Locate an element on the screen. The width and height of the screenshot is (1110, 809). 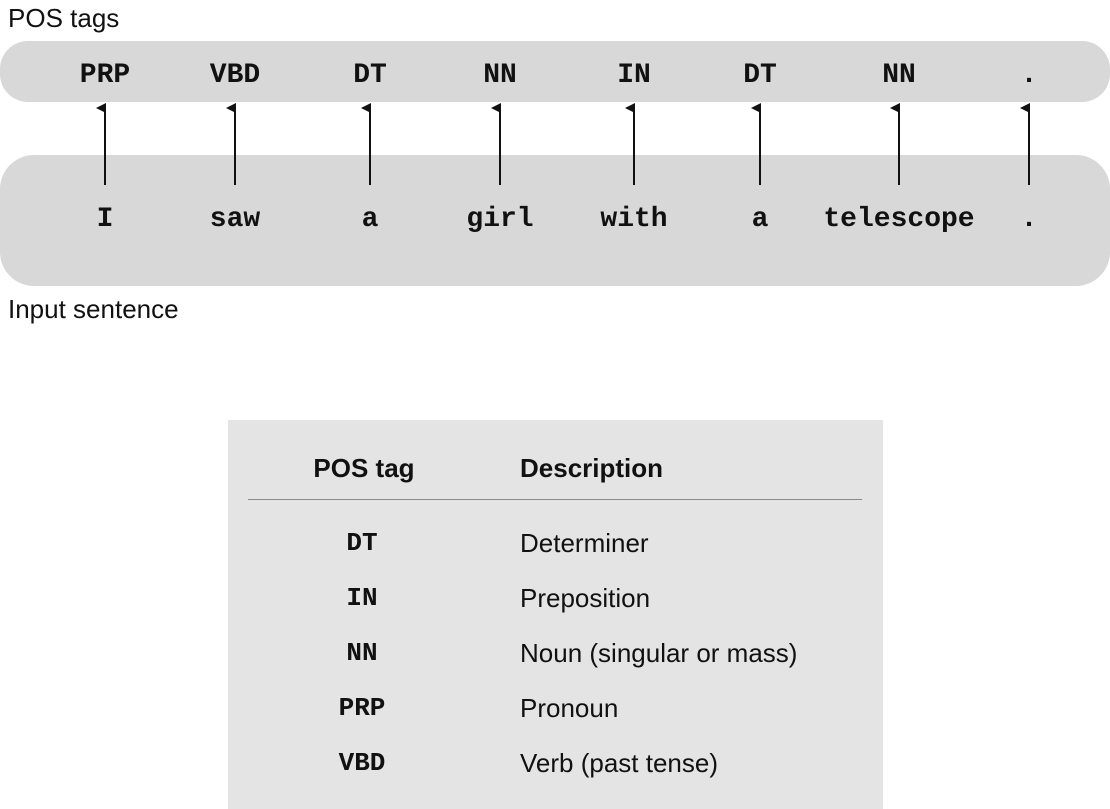
tag-7: NN is located at coordinates (899, 75).